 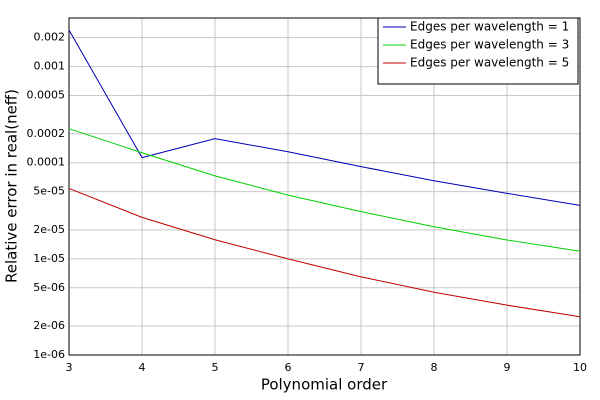 I want to click on x-tick-label: 4, so click(x=142, y=367).